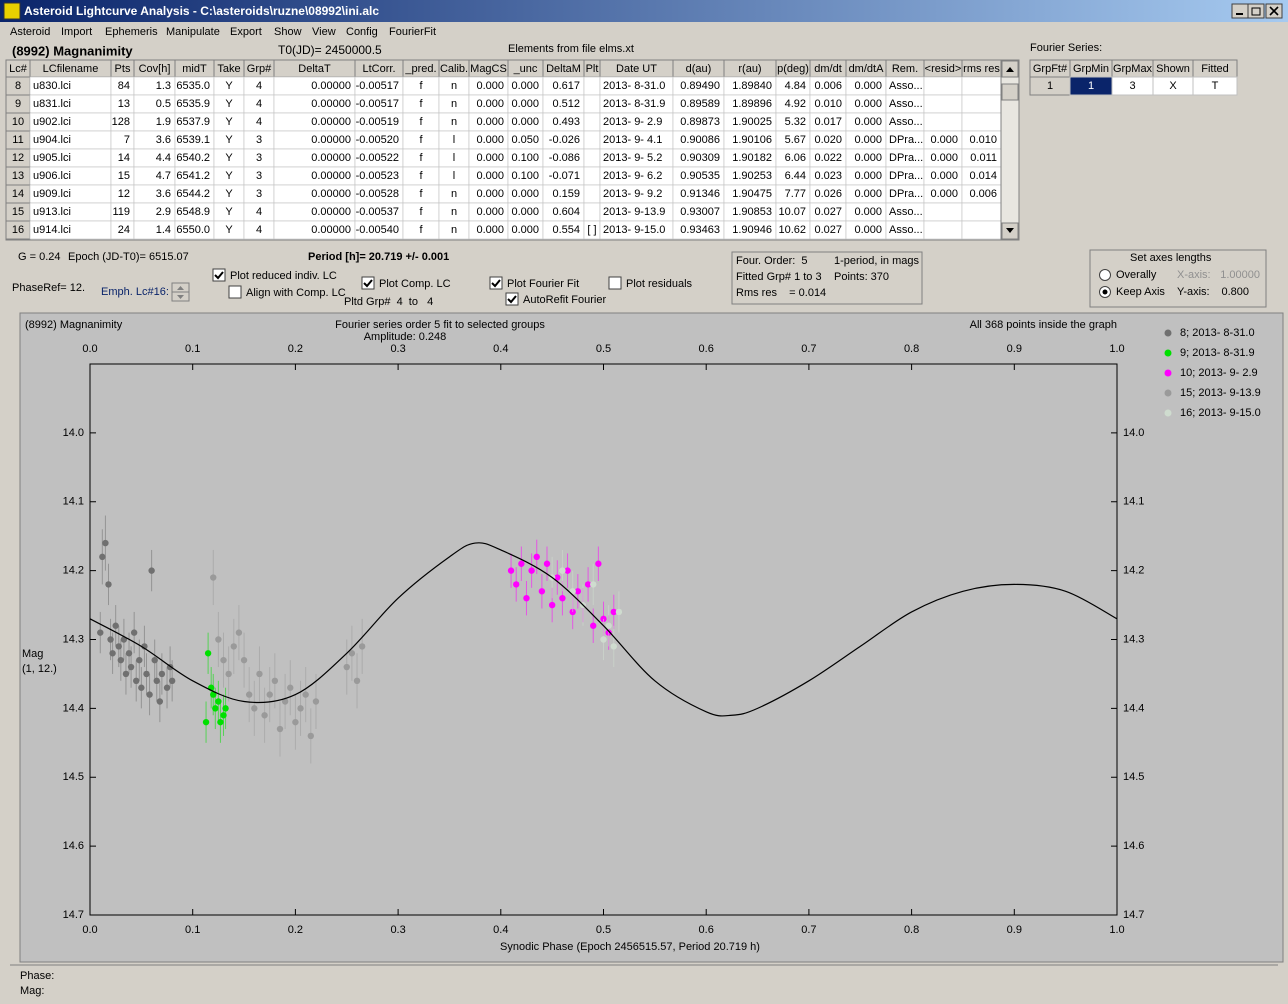  What do you see at coordinates (525, 176) in the screenshot?
I see `table-cell-text: 0.100` at bounding box center [525, 176].